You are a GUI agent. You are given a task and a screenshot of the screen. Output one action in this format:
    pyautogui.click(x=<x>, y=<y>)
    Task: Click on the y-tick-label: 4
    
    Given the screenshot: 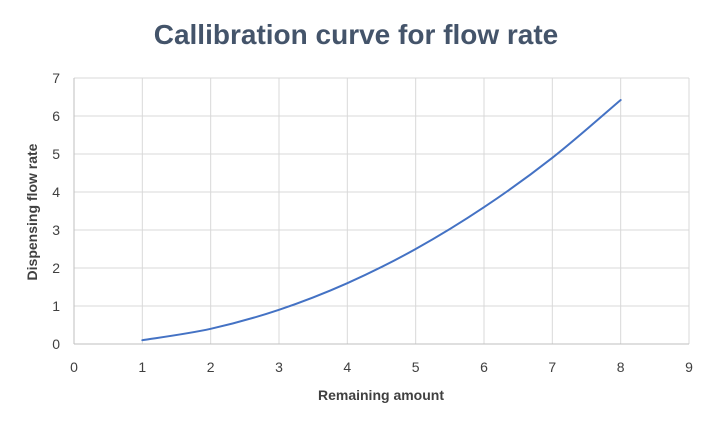 What is the action you would take?
    pyautogui.click(x=56, y=192)
    